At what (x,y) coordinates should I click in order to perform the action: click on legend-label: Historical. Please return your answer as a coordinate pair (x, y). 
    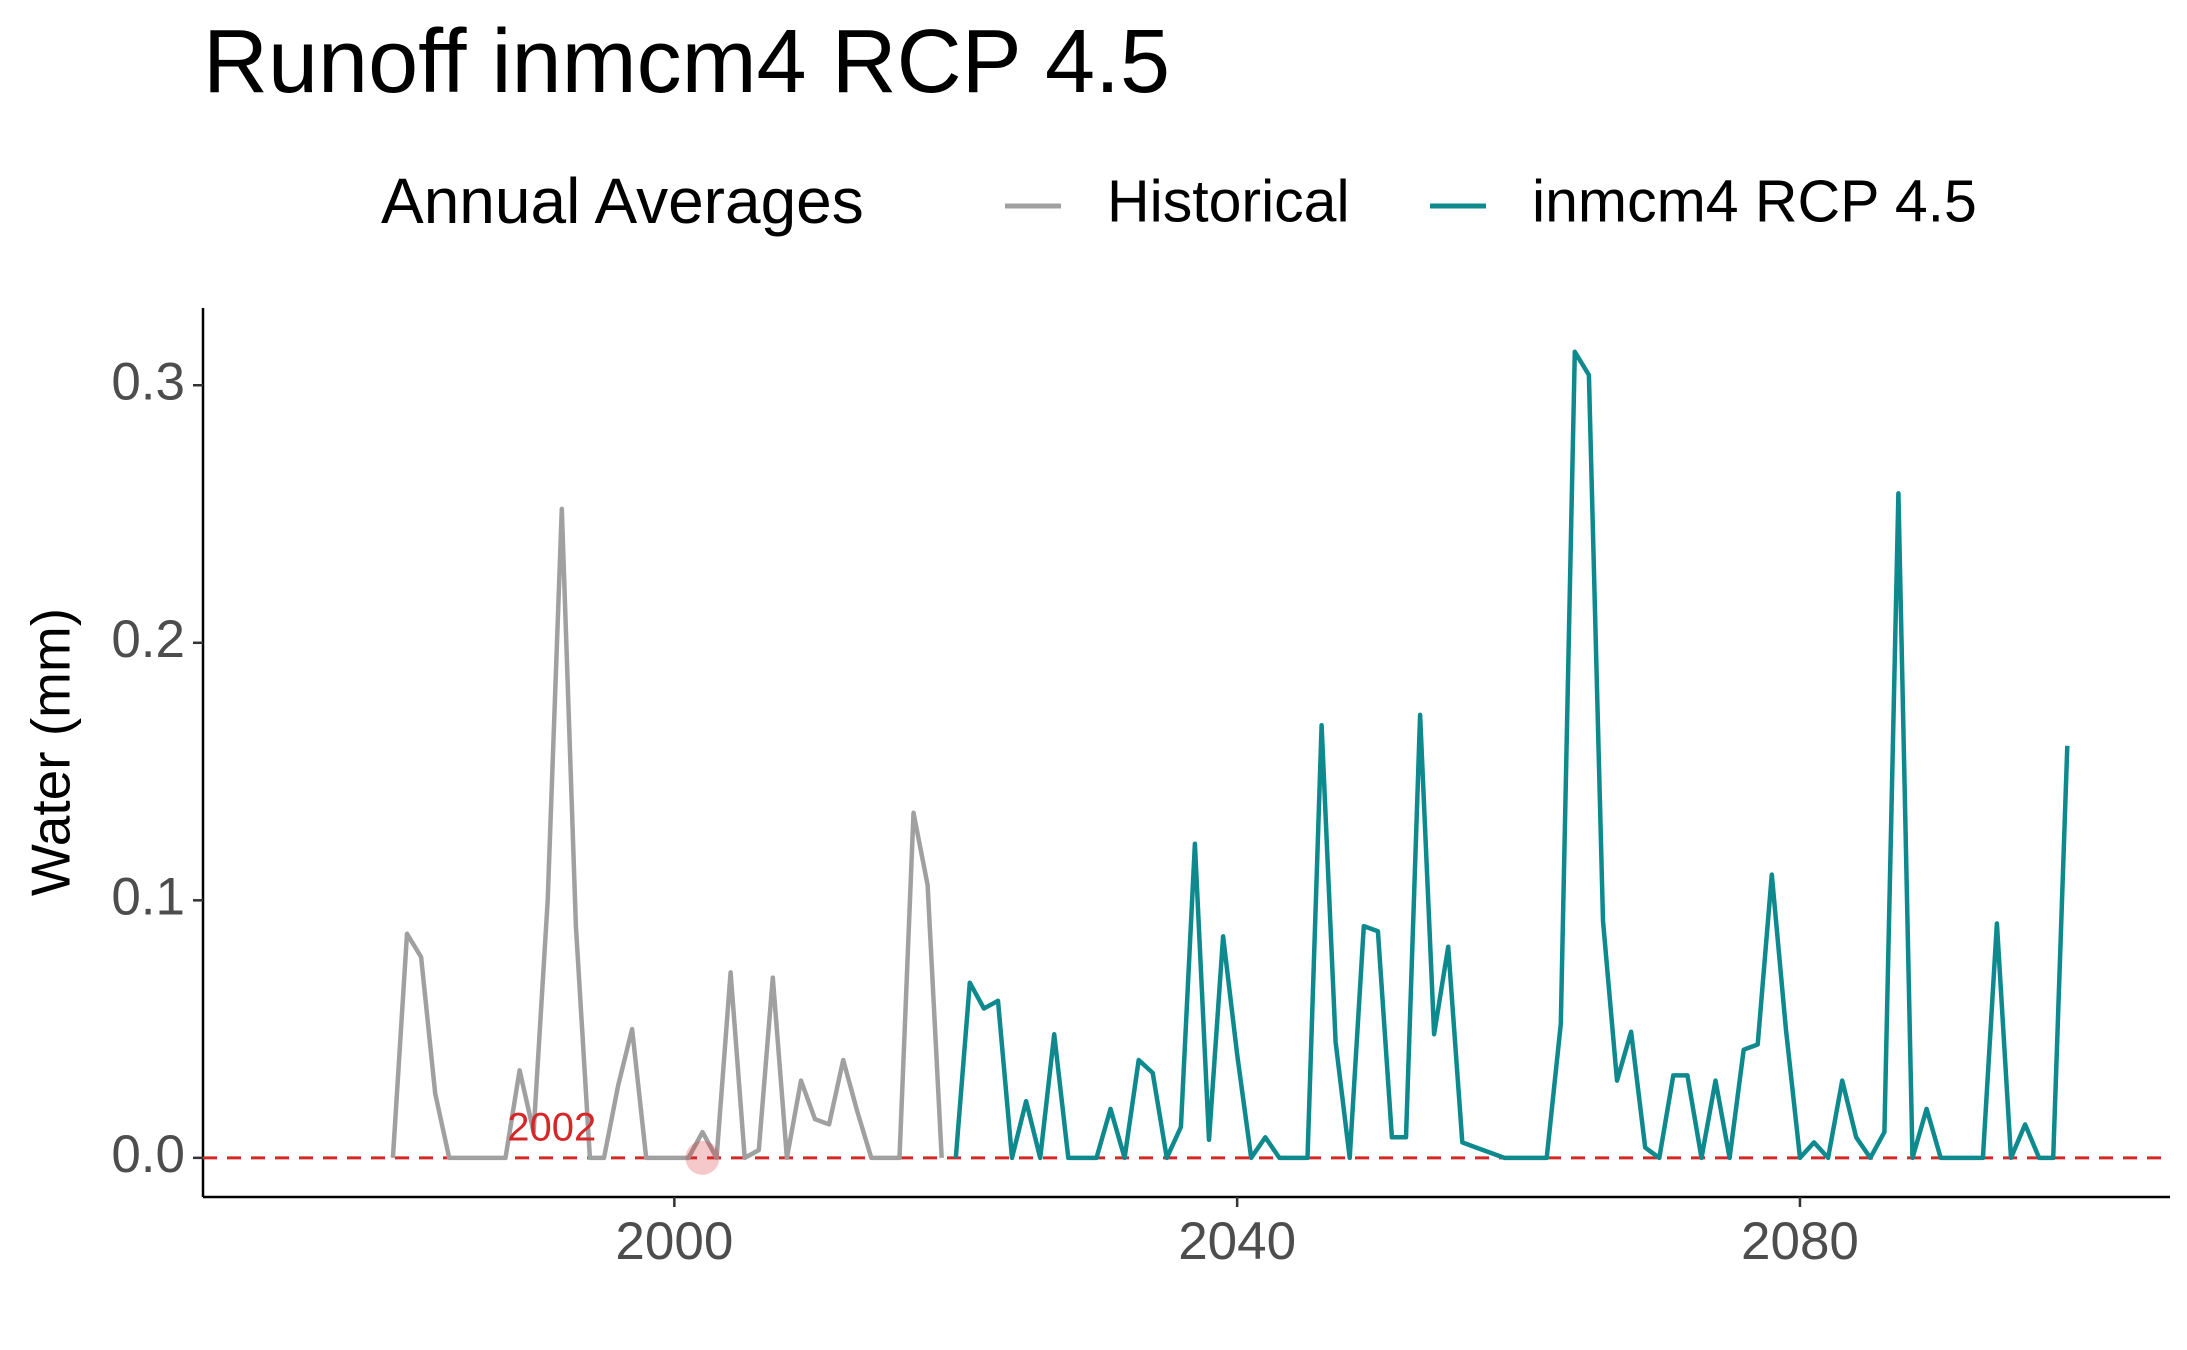
    Looking at the image, I should click on (1228, 202).